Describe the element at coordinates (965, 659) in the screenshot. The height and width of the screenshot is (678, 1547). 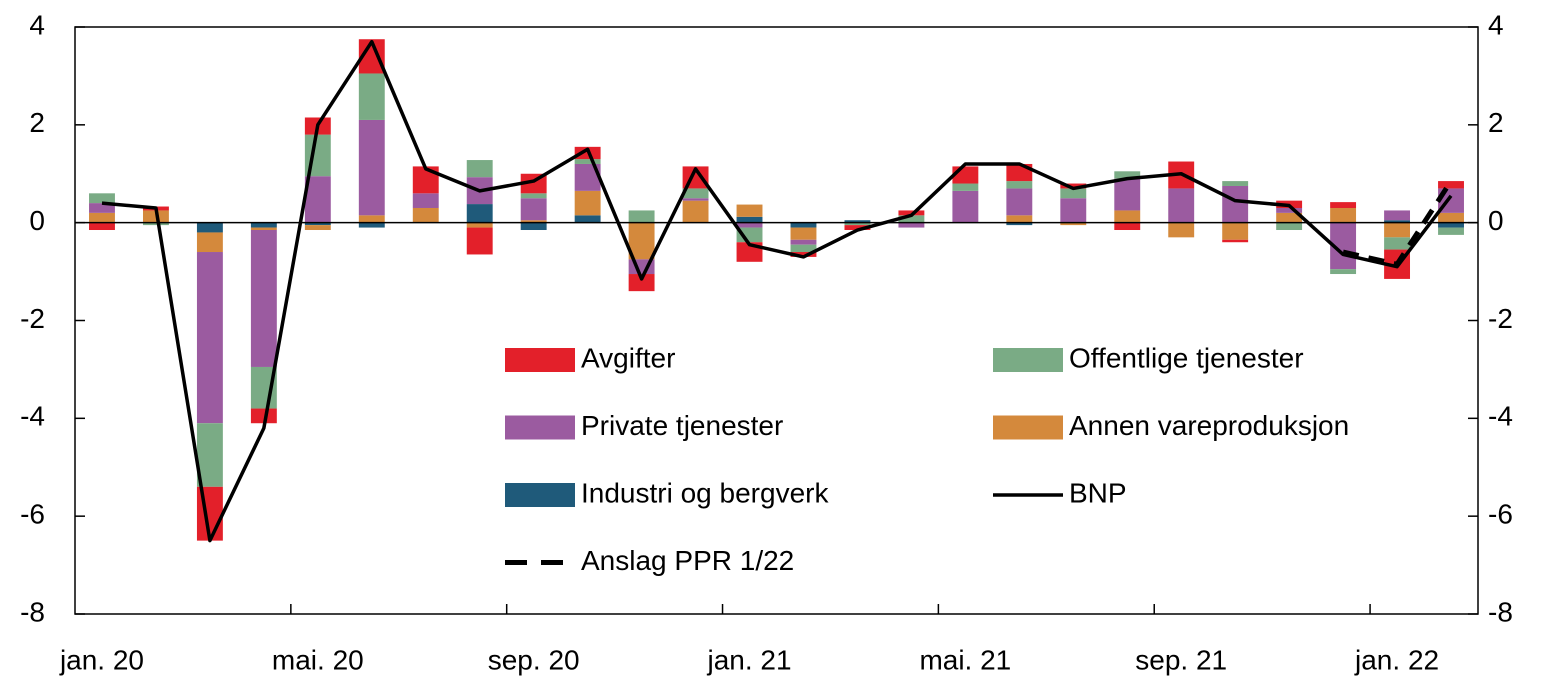
I see `x-tick-label: mai. 21` at that location.